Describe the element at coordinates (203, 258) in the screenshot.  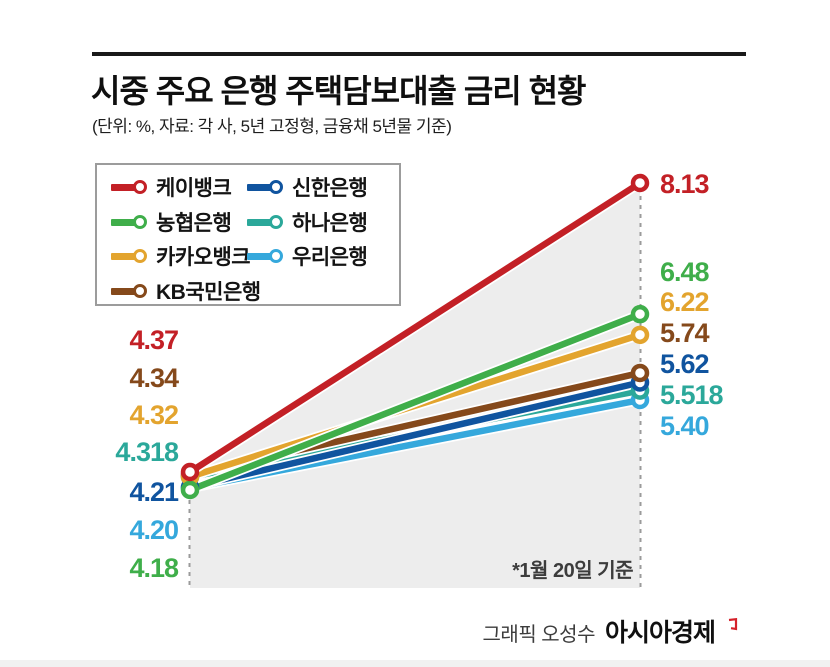
I see `legend-item-label: 카카오뱅크` at that location.